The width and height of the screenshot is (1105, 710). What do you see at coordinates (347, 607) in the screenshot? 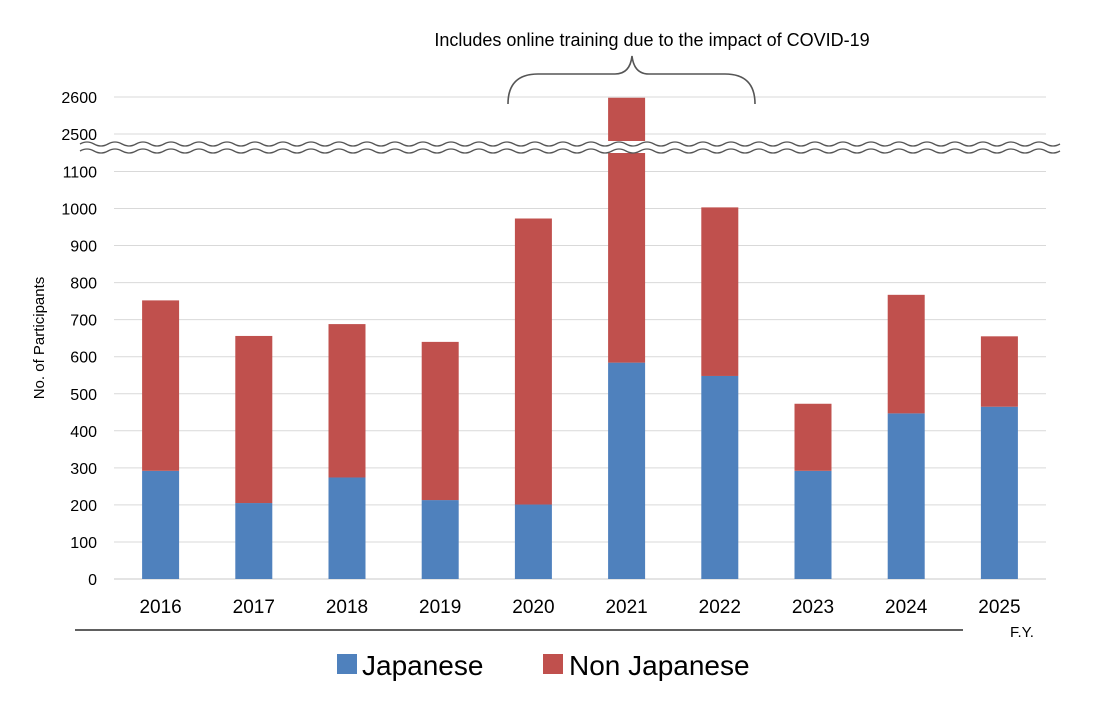
I see `x-tick-label: 2018` at bounding box center [347, 607].